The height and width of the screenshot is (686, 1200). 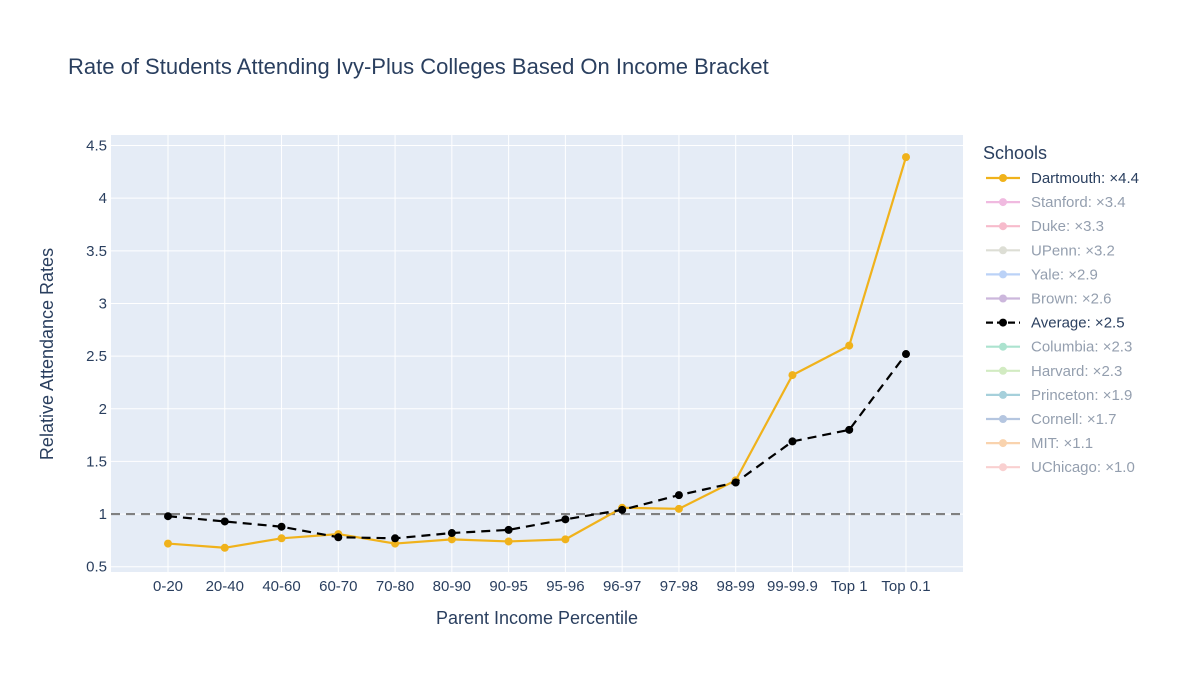 I want to click on legend-item-upenn: UPenn: ×3.2, so click(x=1050, y=250).